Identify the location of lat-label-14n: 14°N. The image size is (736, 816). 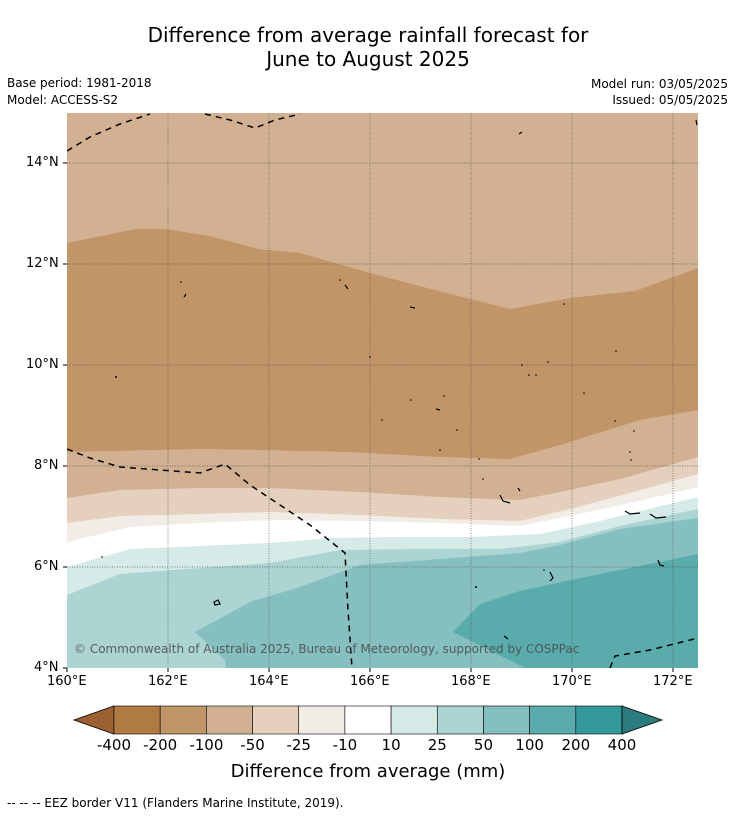
(42, 162).